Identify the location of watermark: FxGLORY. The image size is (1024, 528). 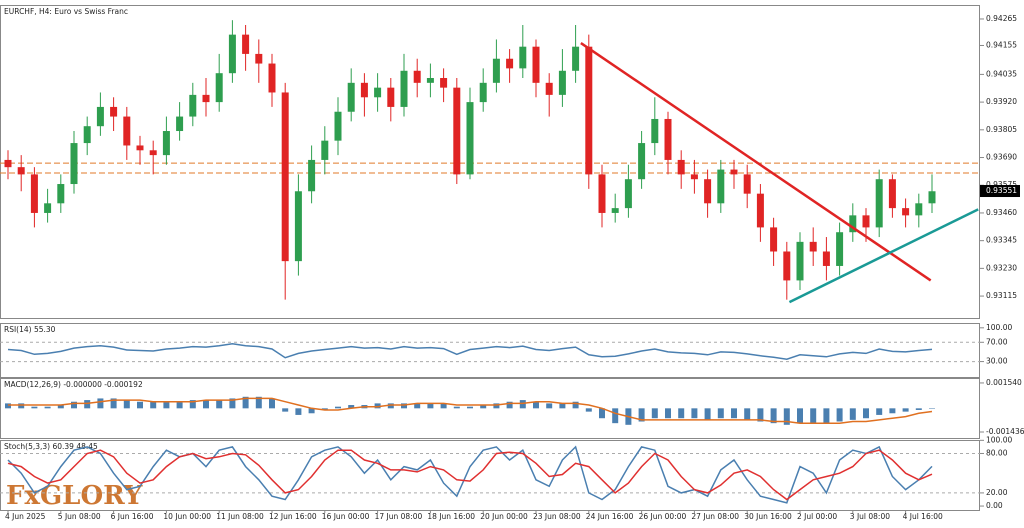
(74, 496).